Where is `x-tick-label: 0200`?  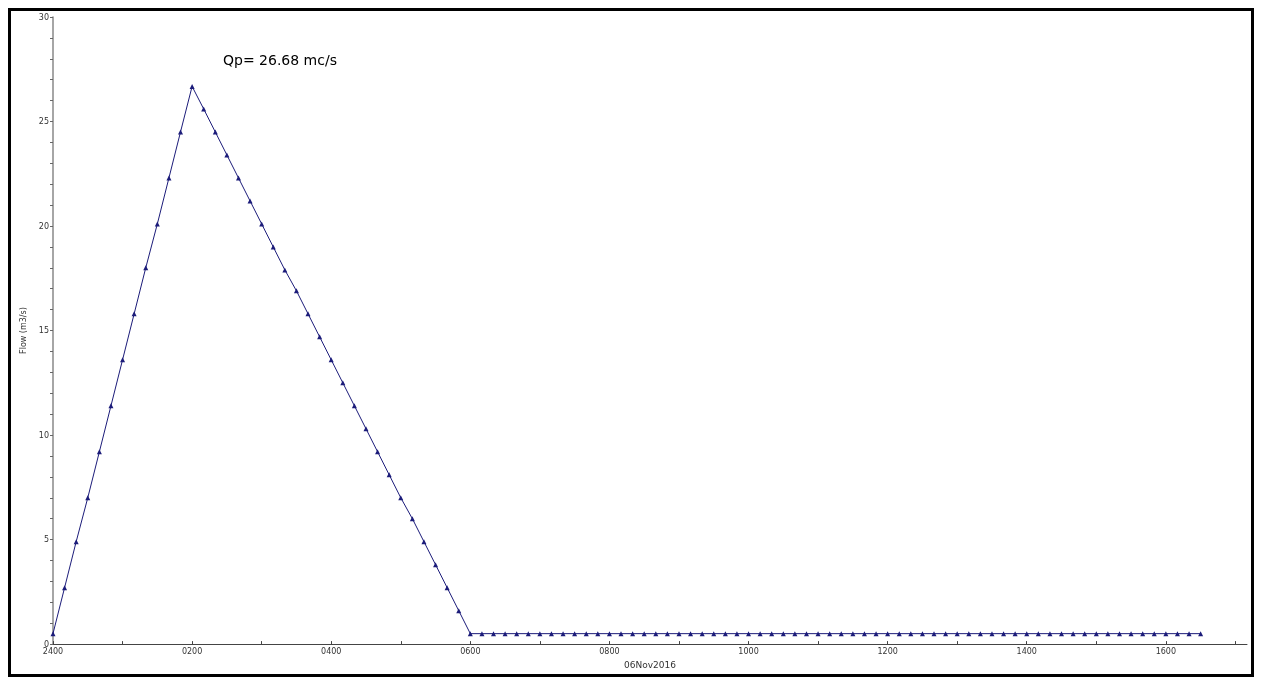
x-tick-label: 0200 is located at coordinates (192, 651).